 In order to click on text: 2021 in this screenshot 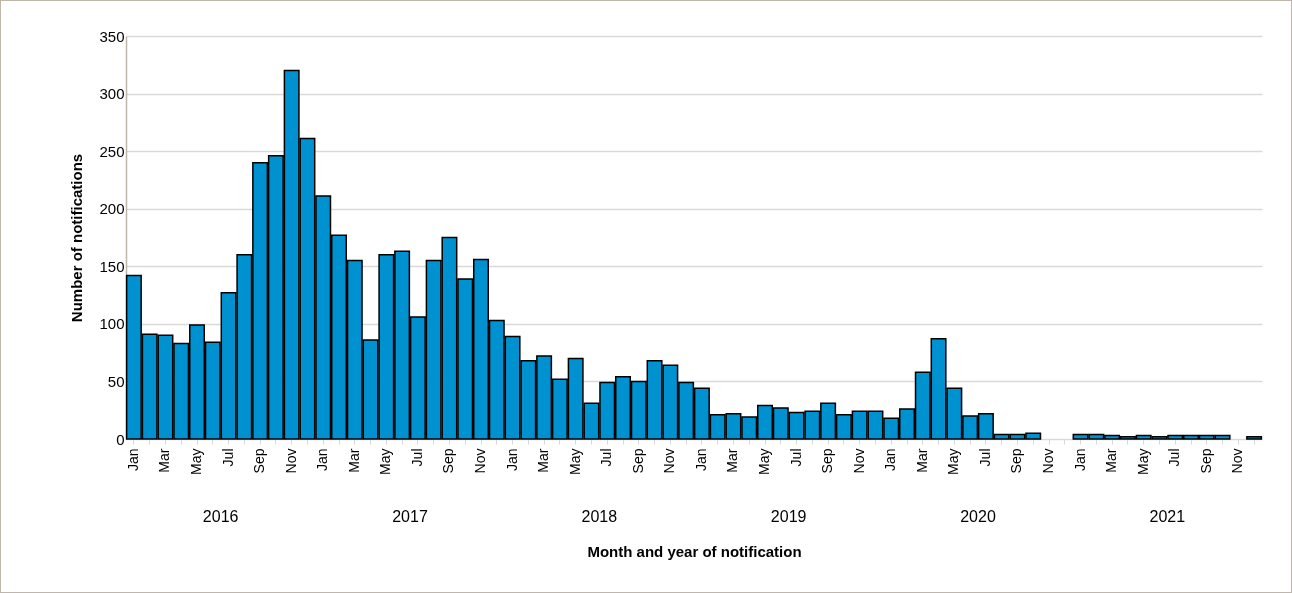, I will do `click(1167, 516)`.